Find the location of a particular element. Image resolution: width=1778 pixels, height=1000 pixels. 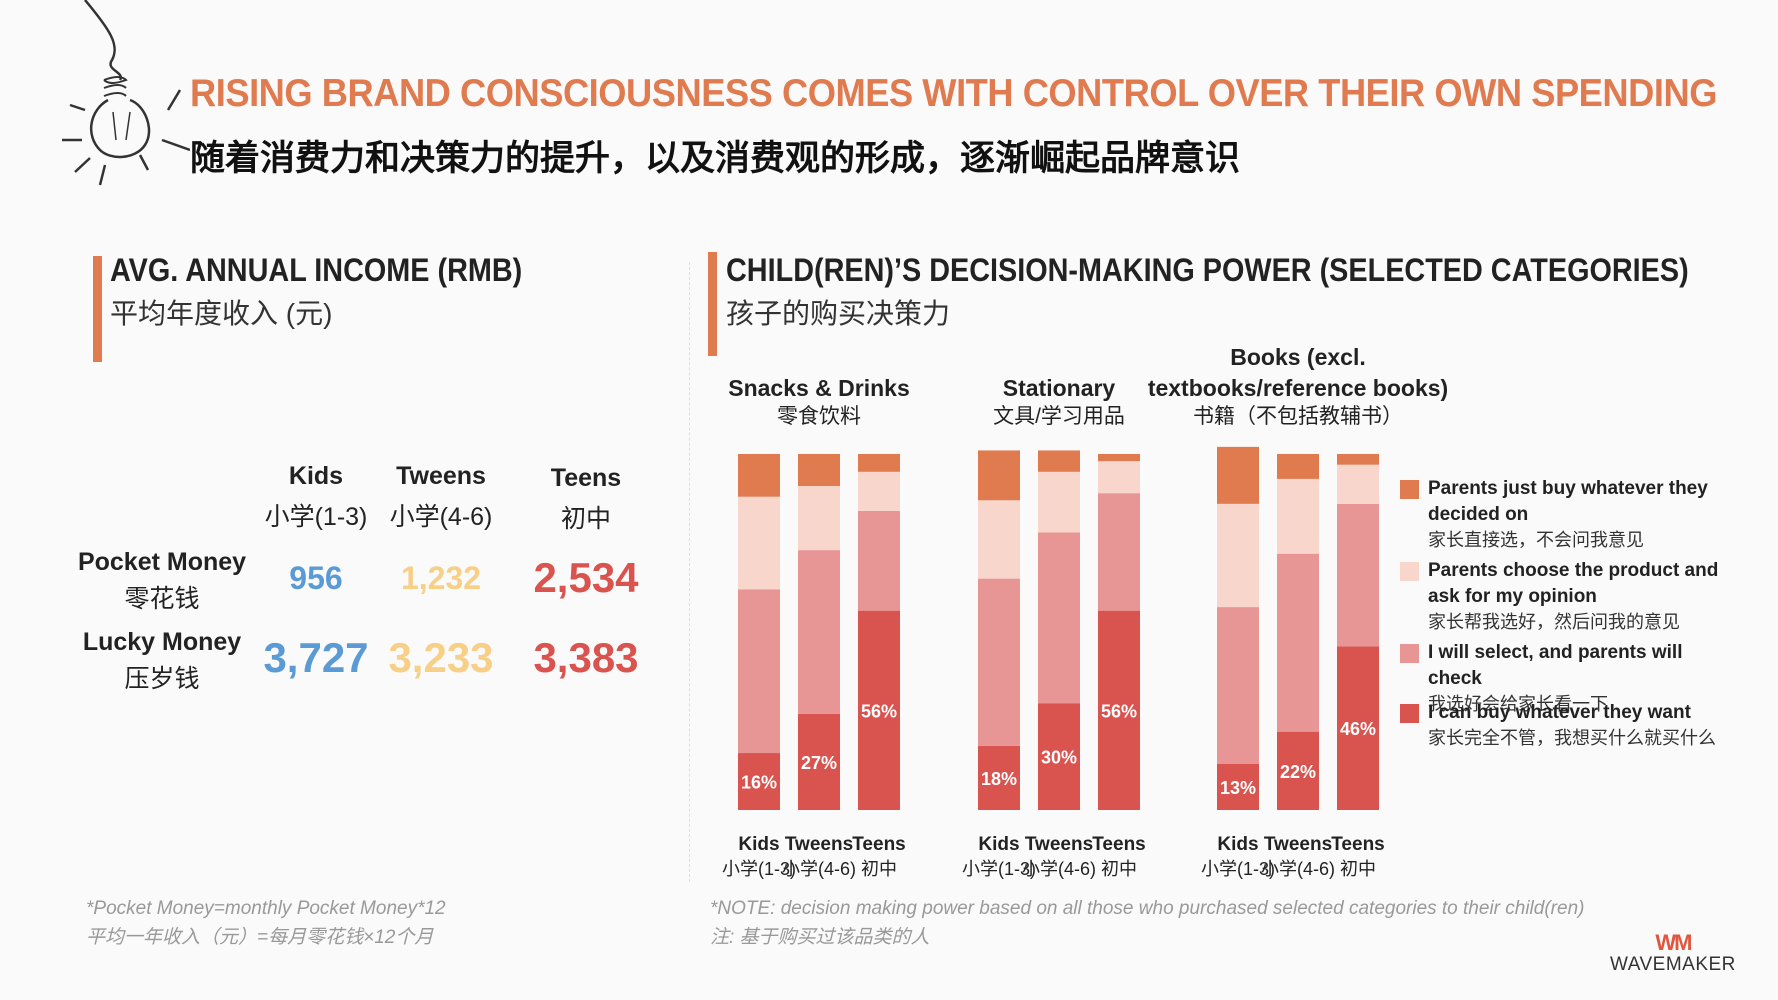

legend-label-cn: 我选好会给家长看一下 is located at coordinates (1518, 704).